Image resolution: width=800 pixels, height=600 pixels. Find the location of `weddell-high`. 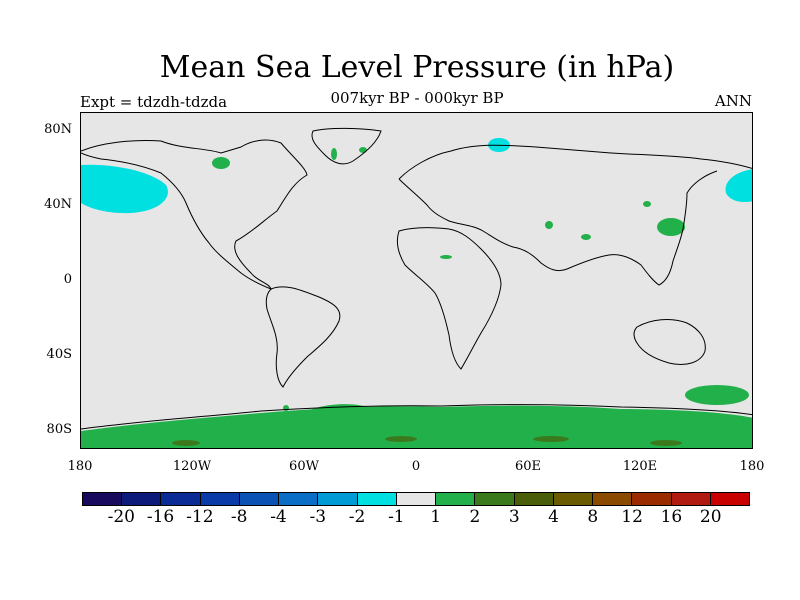

weddell-high is located at coordinates (339, 415).